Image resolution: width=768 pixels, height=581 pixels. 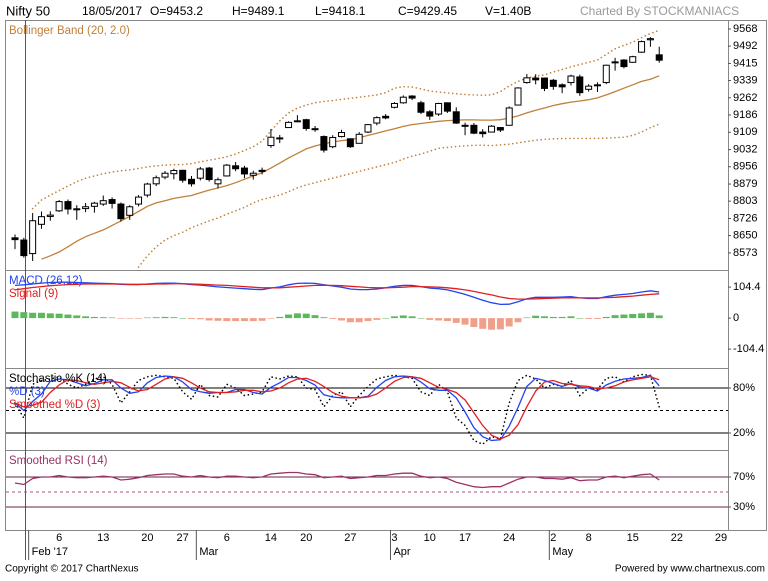 I want to click on legend-entry: Smoothed RSI (14), so click(x=58, y=461).